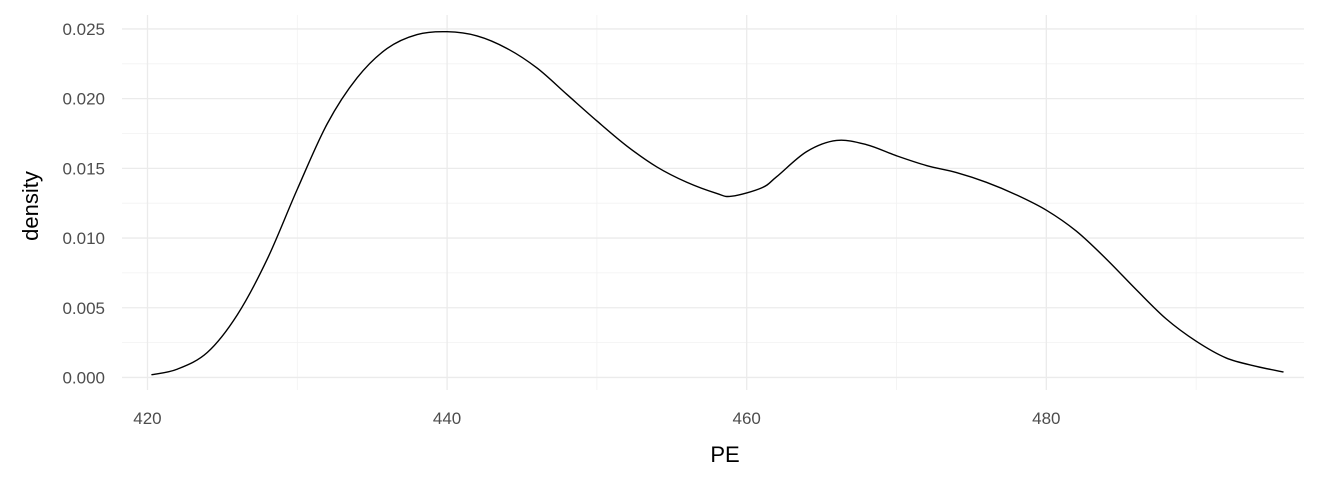 The width and height of the screenshot is (1344, 480). Describe the element at coordinates (147, 418) in the screenshot. I see `x-tick-label: 420` at that location.